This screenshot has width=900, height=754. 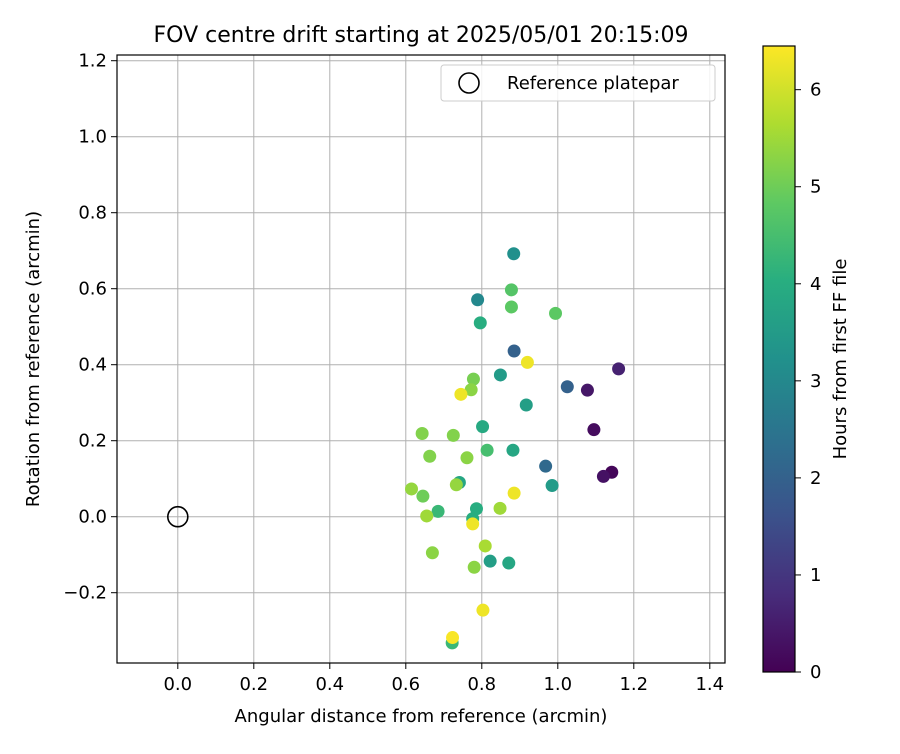 What do you see at coordinates (779, 359) in the screenshot?
I see `colorbar-gradient` at bounding box center [779, 359].